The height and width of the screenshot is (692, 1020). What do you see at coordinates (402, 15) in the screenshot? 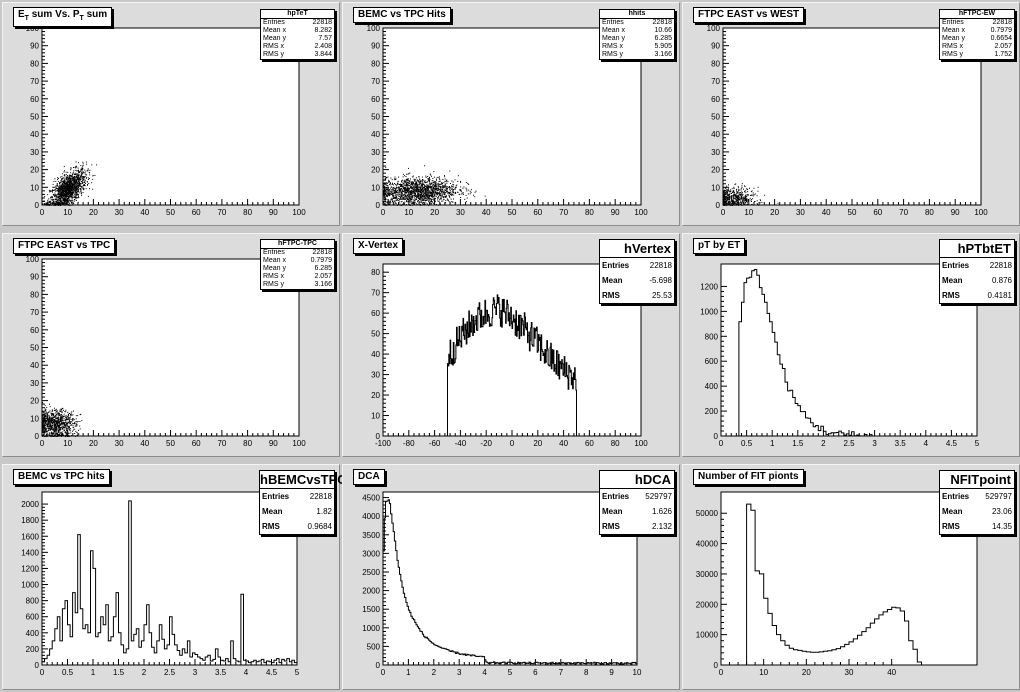
I see `plot-title: BEMC vs TPC Hits` at bounding box center [402, 15].